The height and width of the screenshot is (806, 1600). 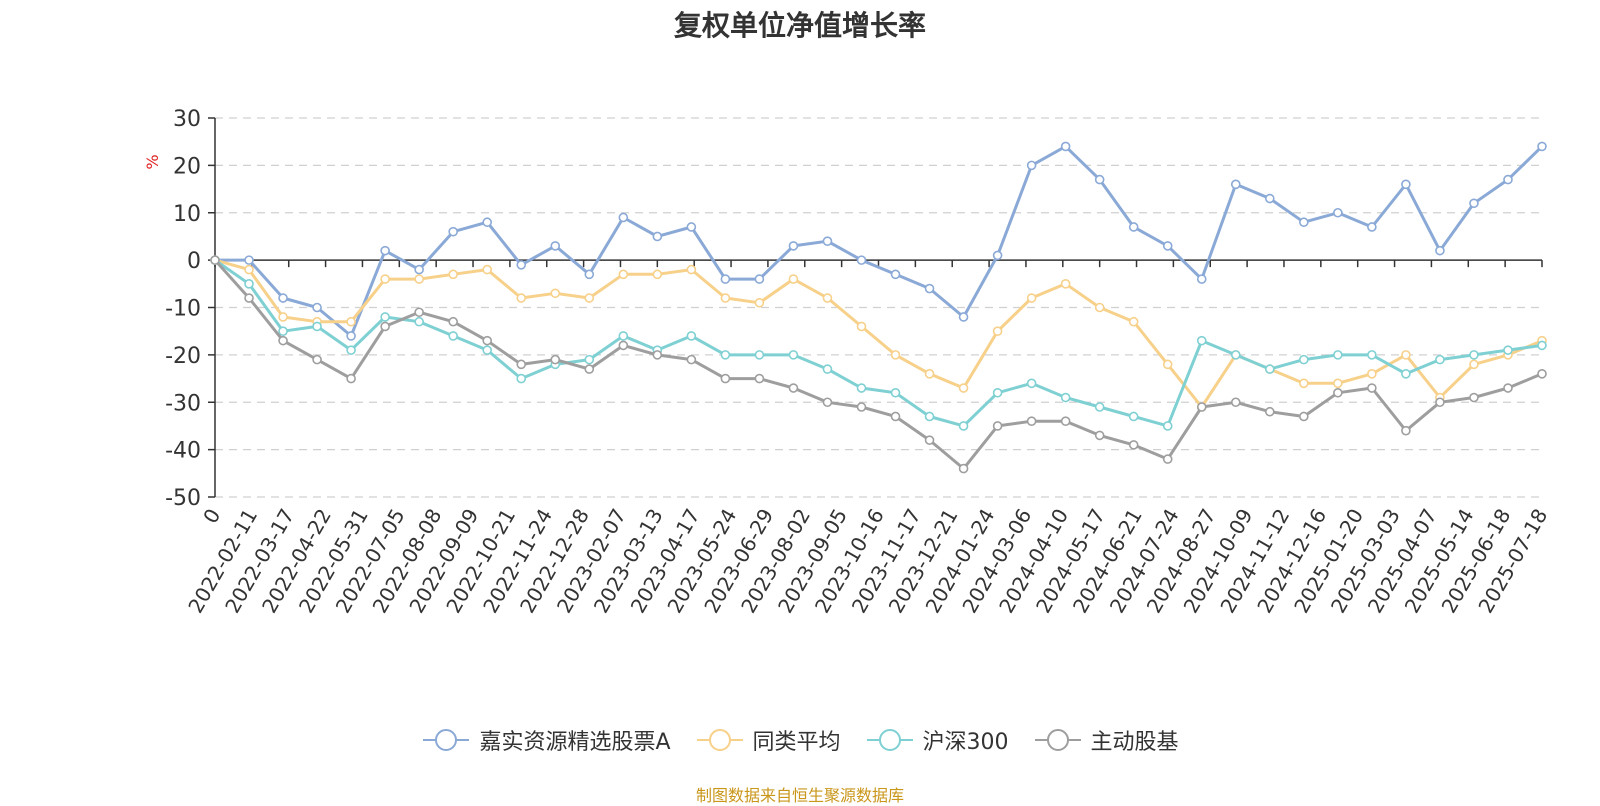 What do you see at coordinates (183, 309) in the screenshot?
I see `y-tick-label: -10` at bounding box center [183, 309].